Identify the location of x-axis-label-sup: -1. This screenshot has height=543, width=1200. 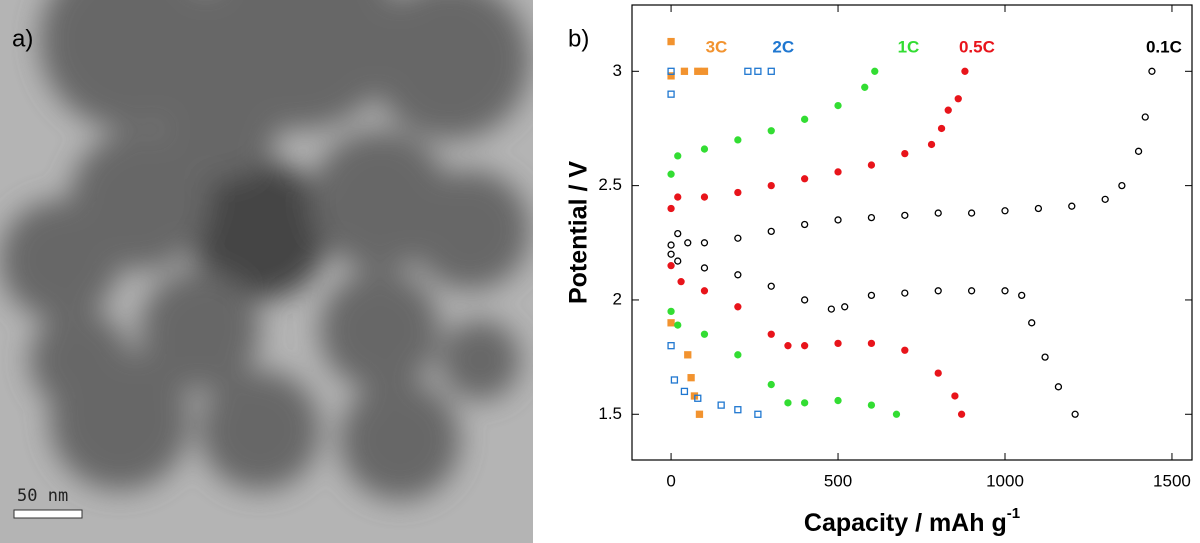
(1013, 513).